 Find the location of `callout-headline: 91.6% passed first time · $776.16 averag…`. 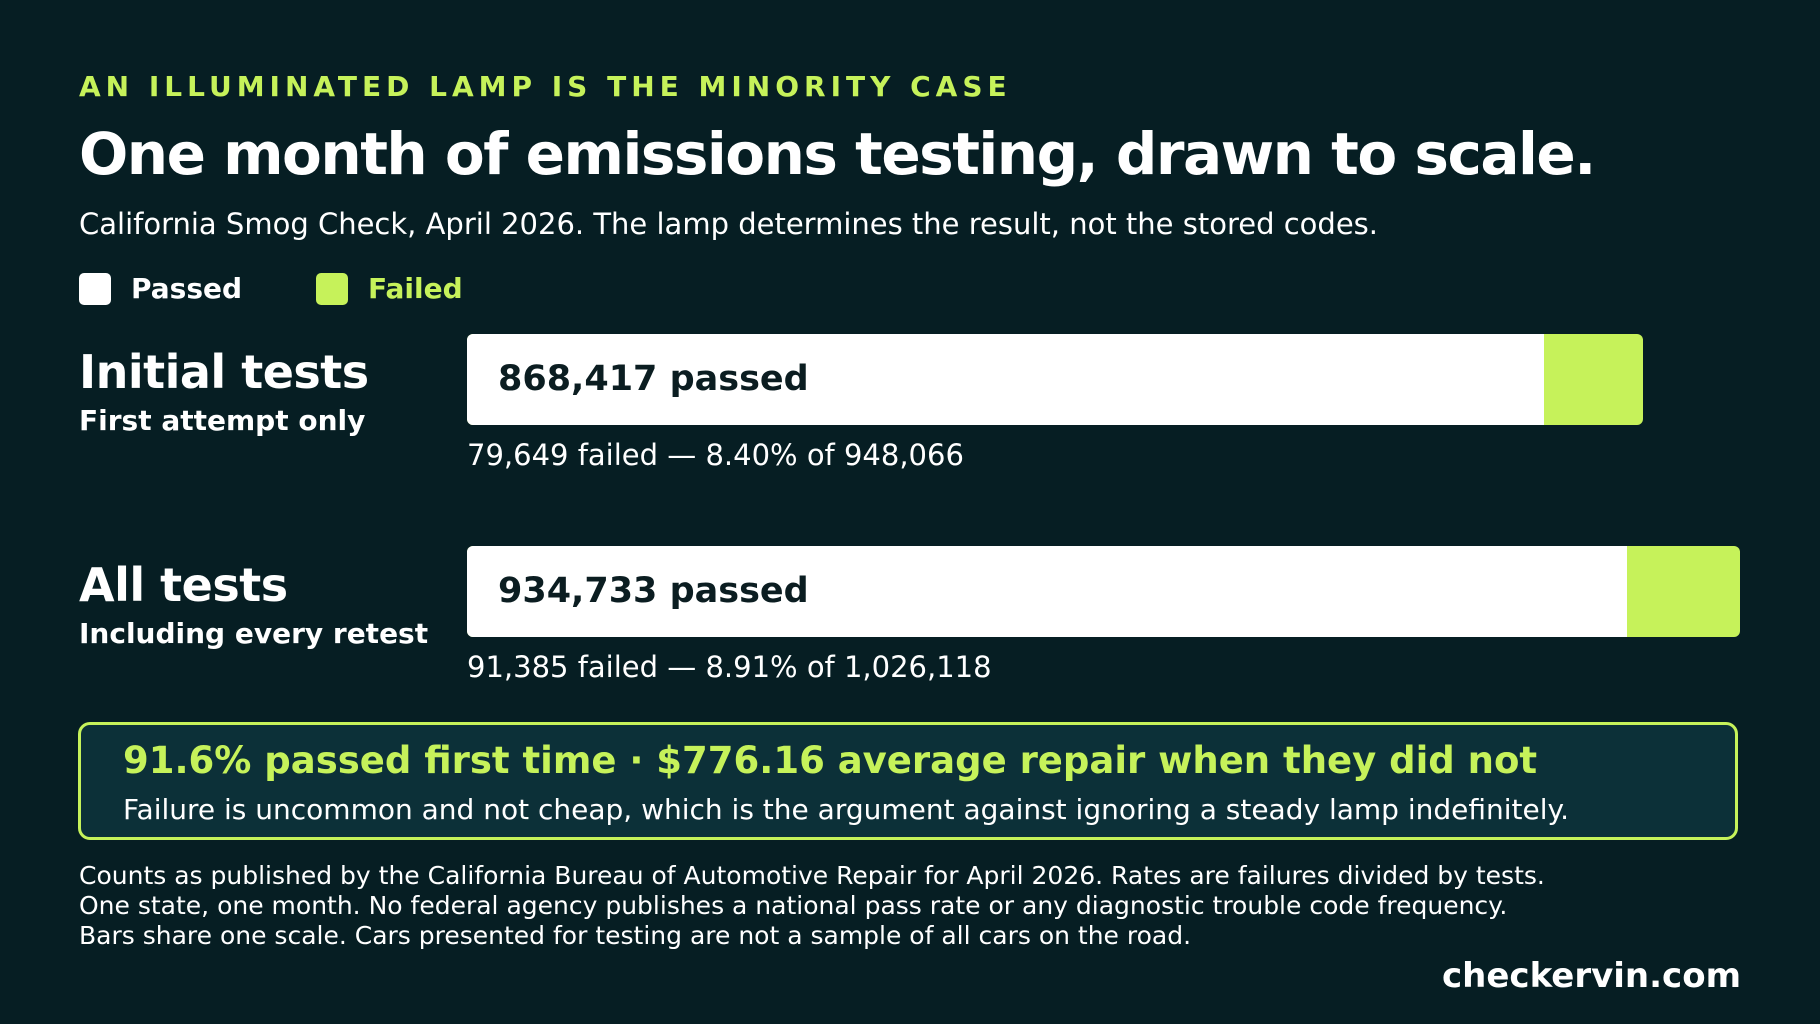

callout-headline: 91.6% passed first time · $776.16 averag… is located at coordinates (830, 760).